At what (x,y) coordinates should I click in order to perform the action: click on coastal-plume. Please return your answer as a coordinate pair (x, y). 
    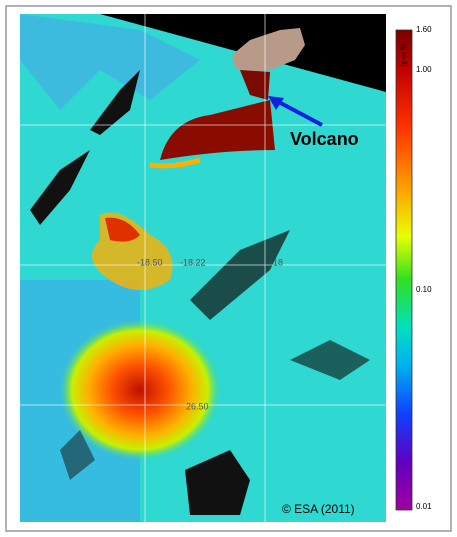
    Looking at the image, I should click on (255, 85).